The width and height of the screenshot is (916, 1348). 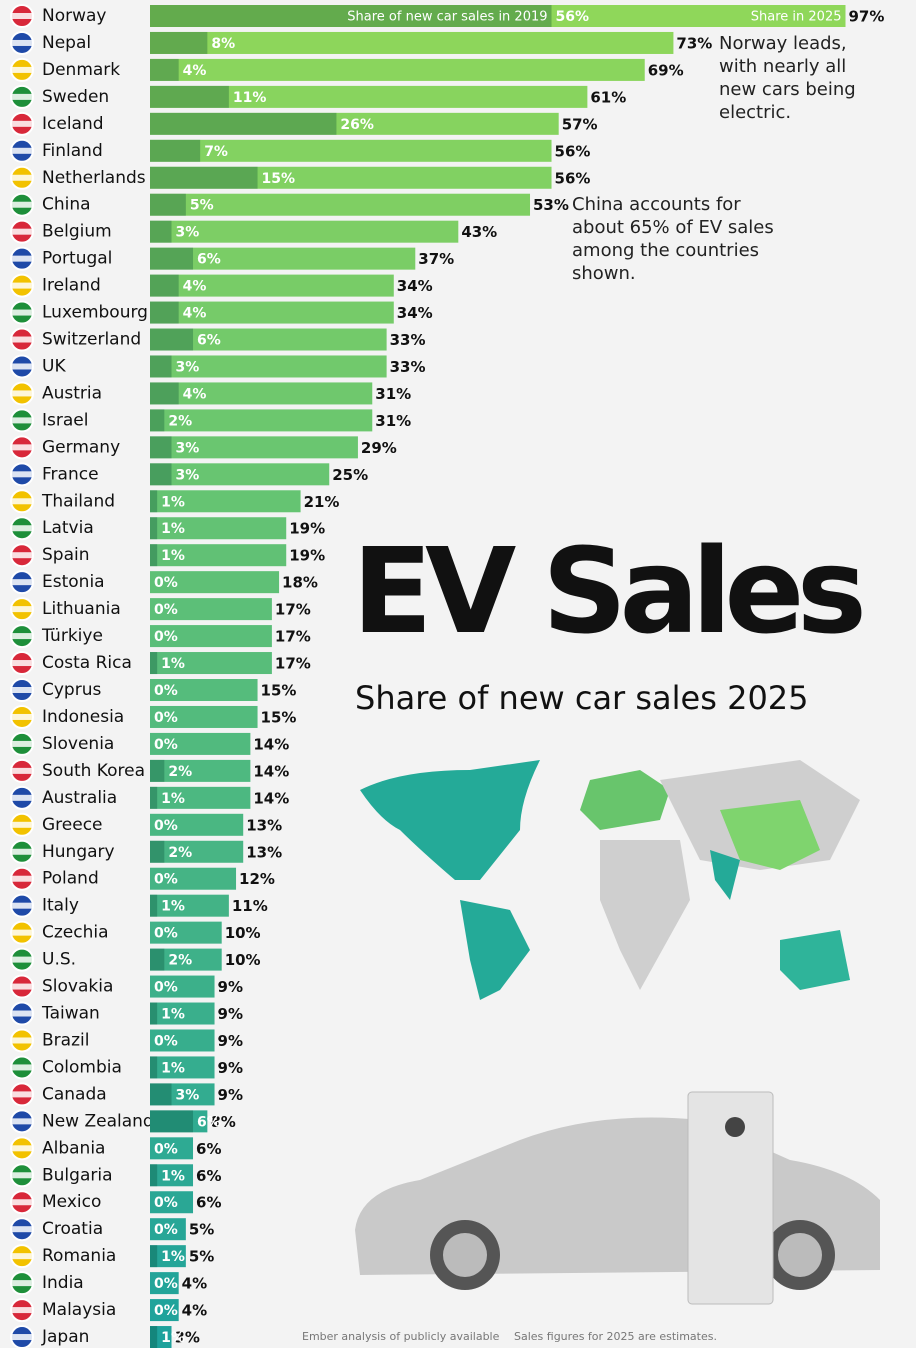 I want to click on row: Costa Rica 17% 1%, so click(x=160, y=663).